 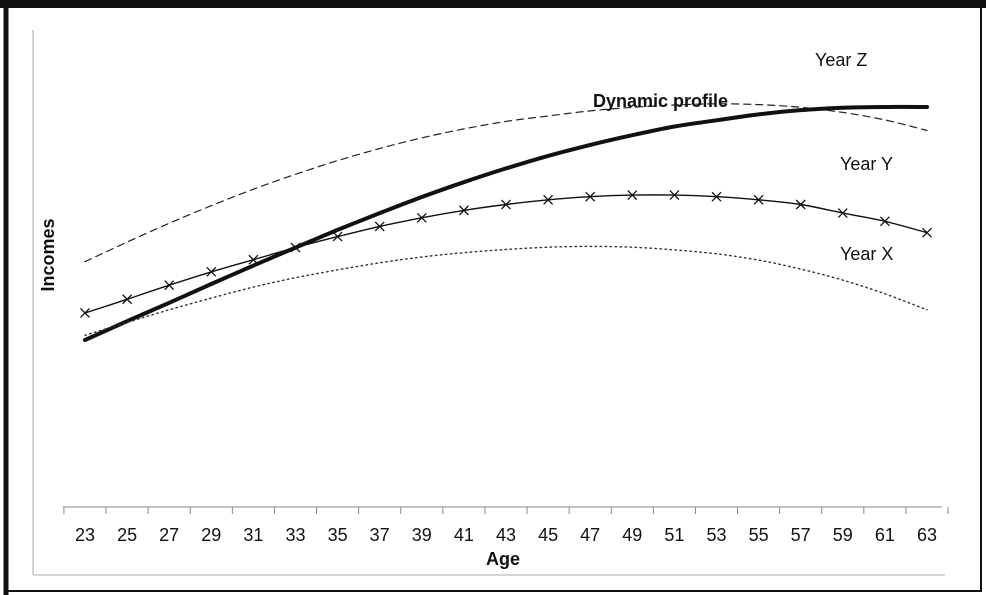 I want to click on x-tick-label: 63, so click(x=927, y=535).